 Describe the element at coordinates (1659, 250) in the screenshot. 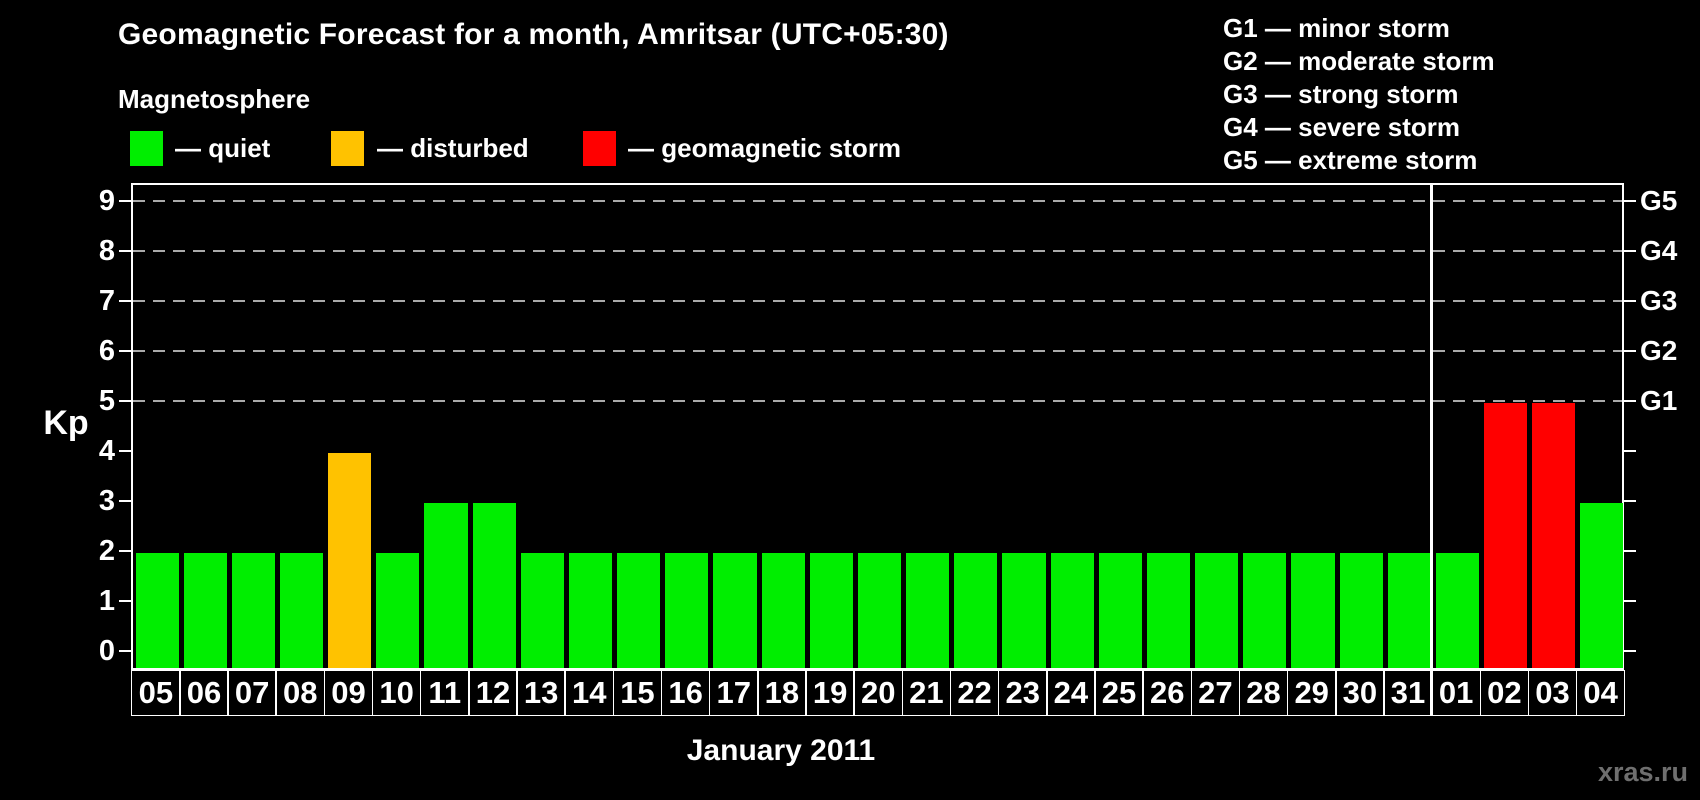

I see `g-axis-label-G4: G4` at that location.